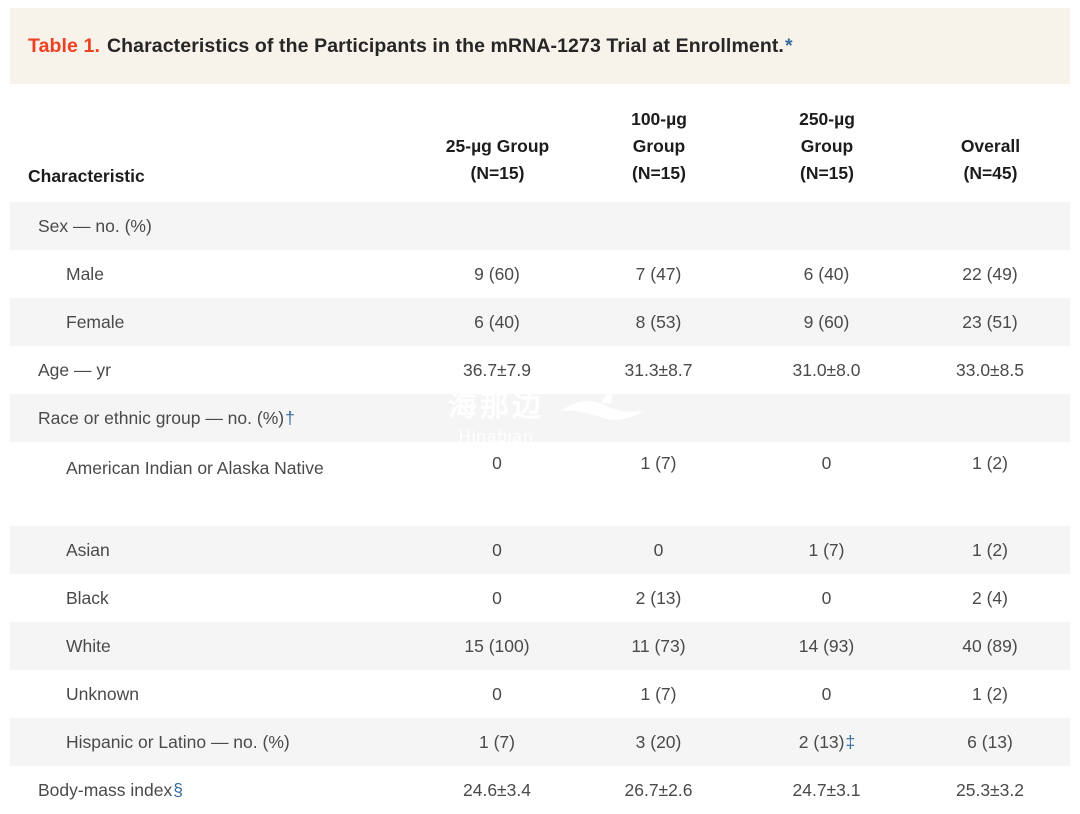  I want to click on row-label-text: Asian, so click(88, 549).